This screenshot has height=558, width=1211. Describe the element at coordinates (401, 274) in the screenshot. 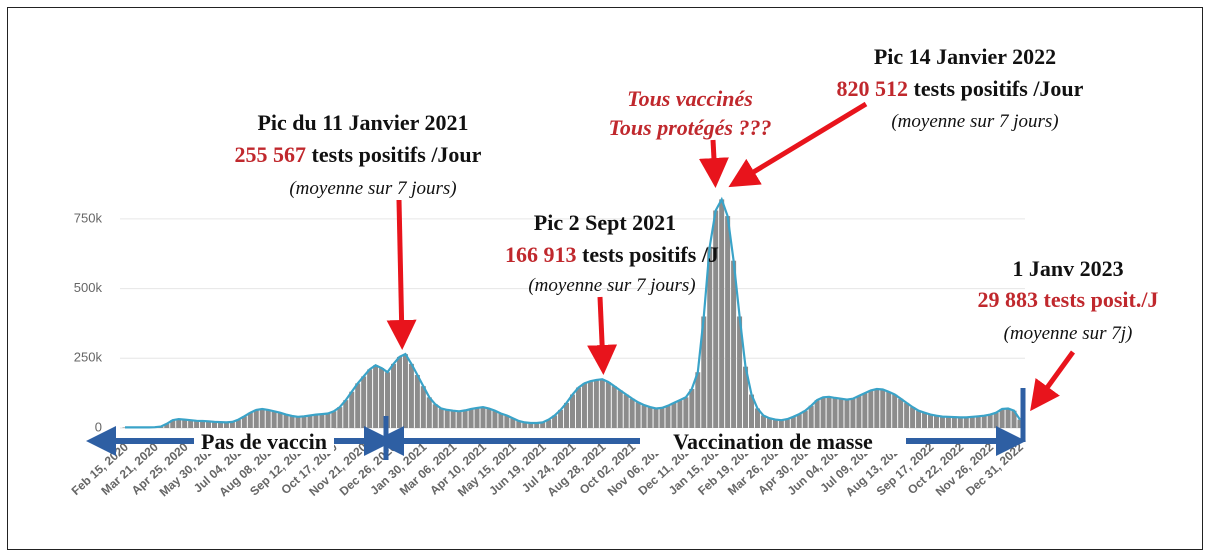

I see `arrow` at that location.